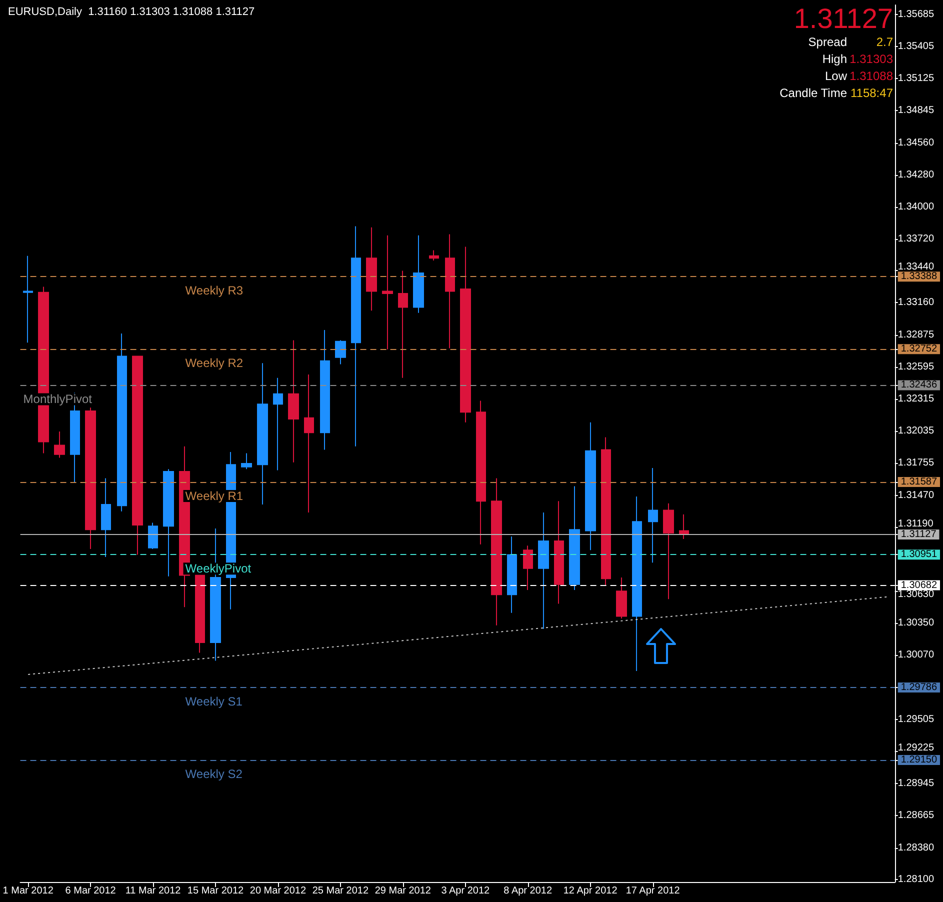  I want to click on ref-line-label: Weekly S2, so click(214, 773).